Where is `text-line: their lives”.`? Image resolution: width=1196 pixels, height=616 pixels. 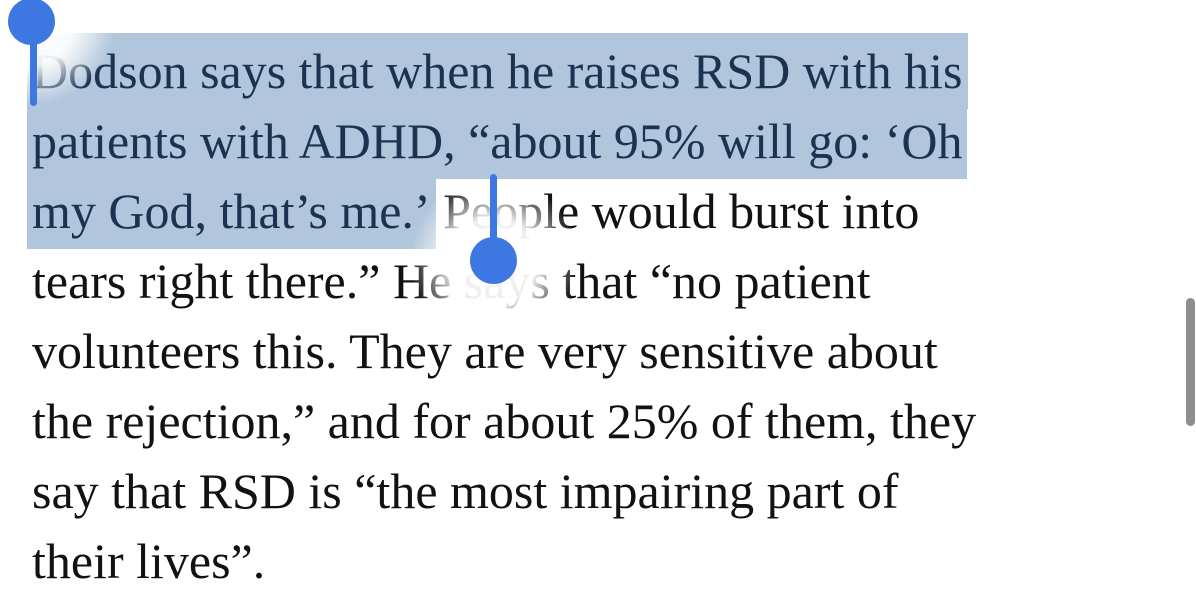 text-line: their lives”. is located at coordinates (504, 561).